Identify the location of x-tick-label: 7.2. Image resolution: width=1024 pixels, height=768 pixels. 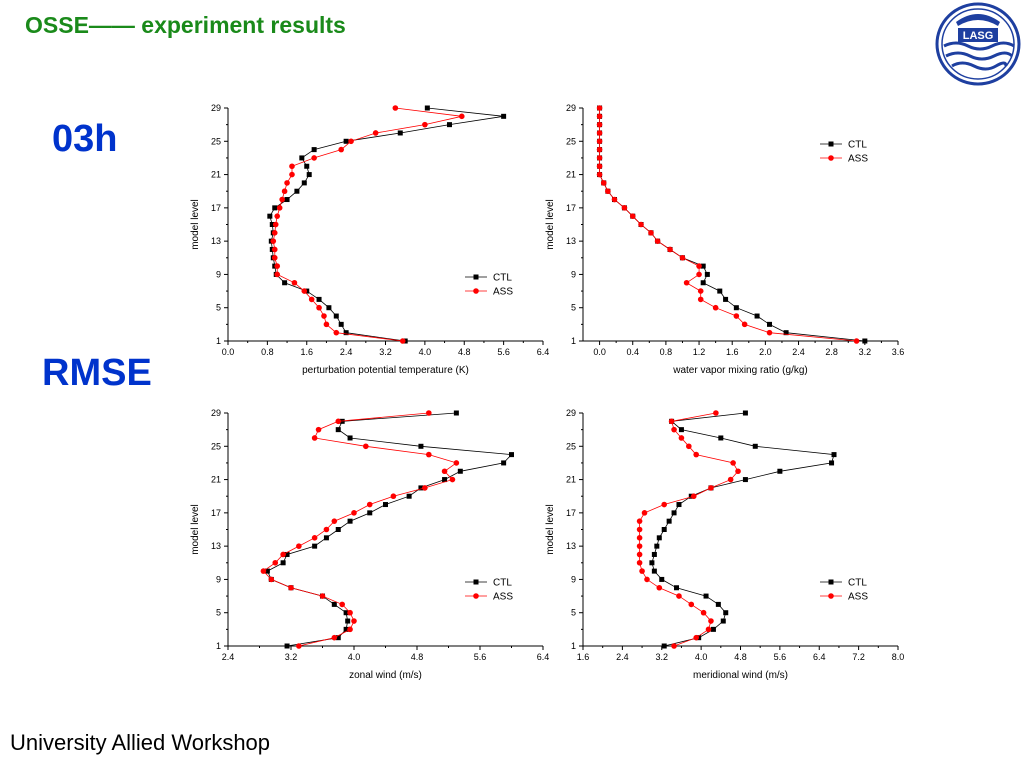
(858, 657).